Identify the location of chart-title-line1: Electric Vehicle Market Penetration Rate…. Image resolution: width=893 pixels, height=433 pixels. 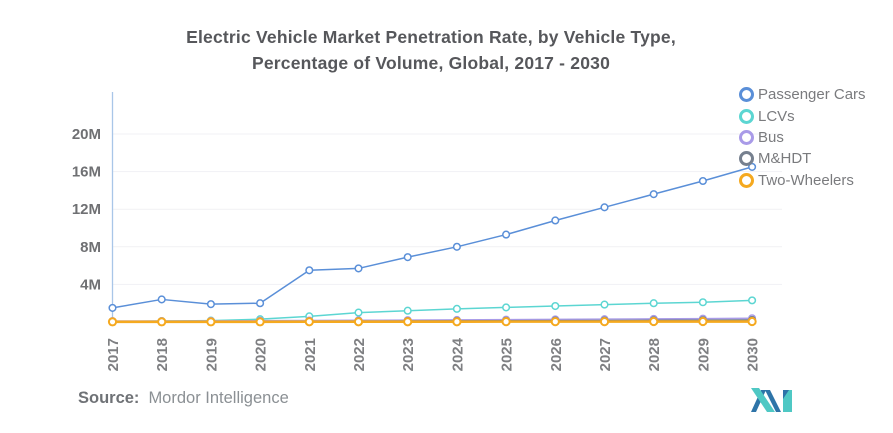
(431, 37).